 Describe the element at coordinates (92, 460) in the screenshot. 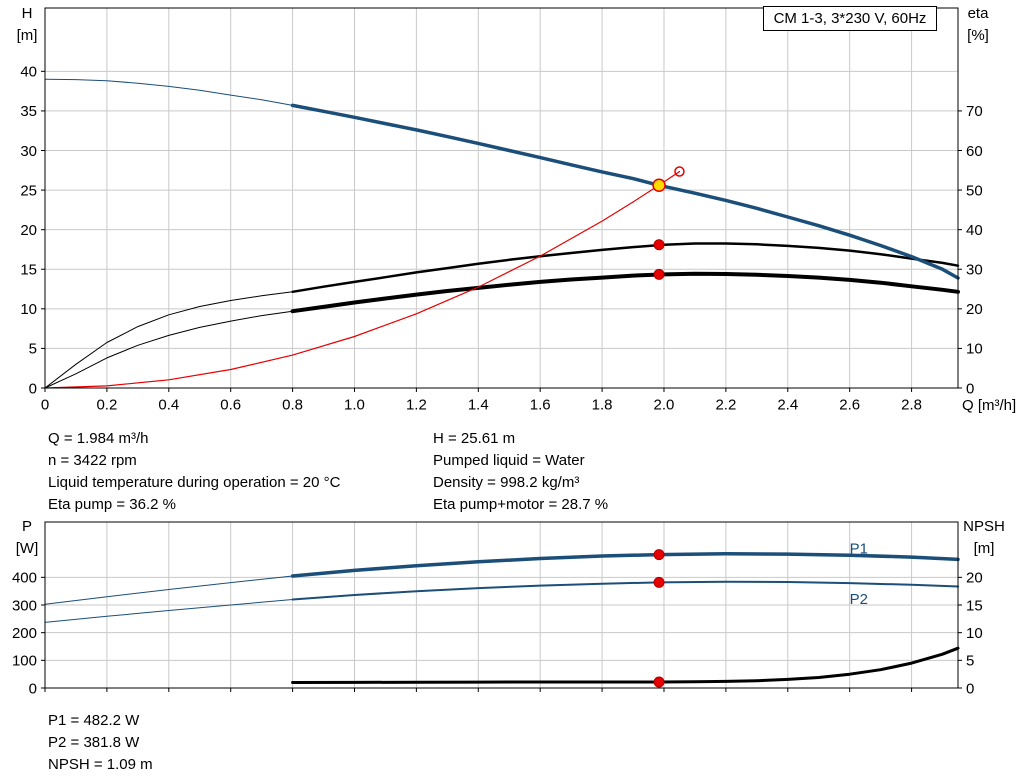

I see `annotation-speed: n = 3422 rpm` at that location.